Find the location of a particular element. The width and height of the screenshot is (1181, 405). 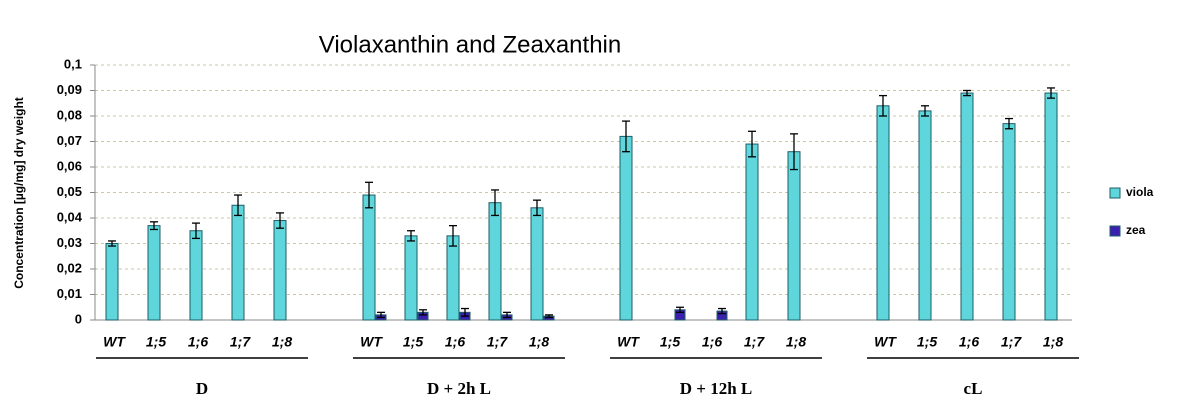

y-tick-label: 0,02 is located at coordinates (69, 267).